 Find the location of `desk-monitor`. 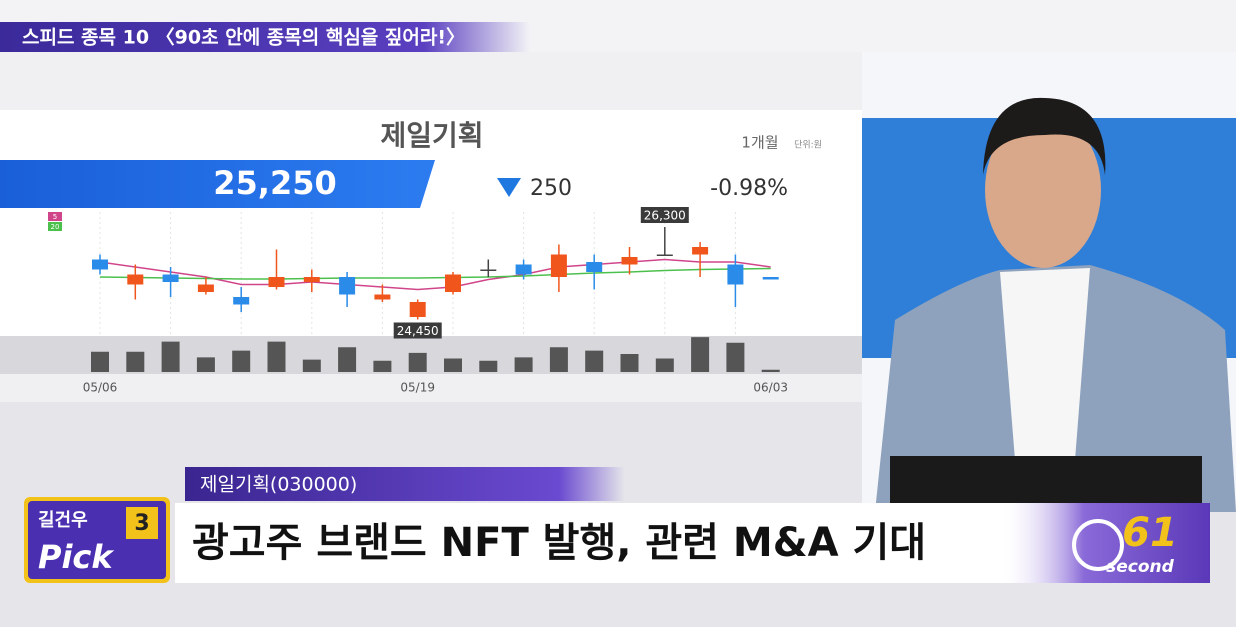

desk-monitor is located at coordinates (1046, 484).